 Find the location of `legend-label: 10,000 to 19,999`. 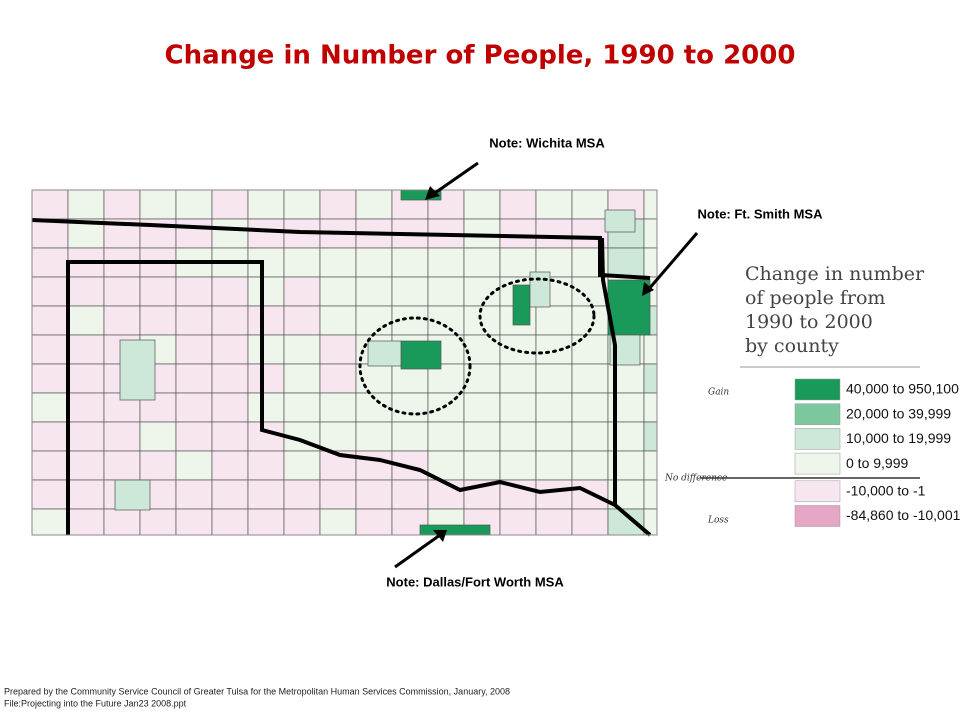

legend-label: 10,000 to 19,999 is located at coordinates (898, 438).